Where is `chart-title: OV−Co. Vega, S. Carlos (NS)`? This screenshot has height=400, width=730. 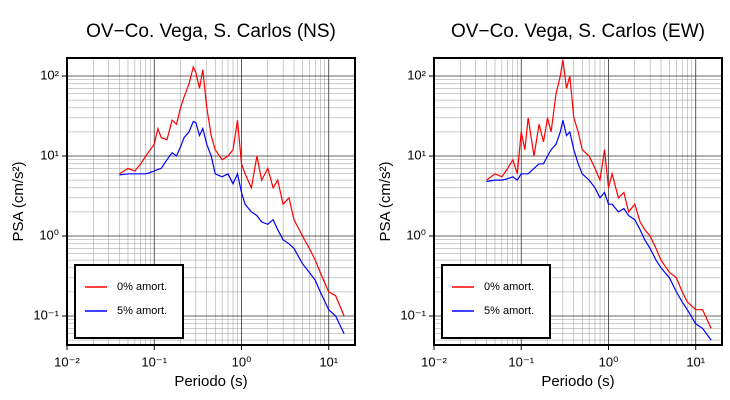
chart-title: OV−Co. Vega, S. Carlos (NS) is located at coordinates (211, 31).